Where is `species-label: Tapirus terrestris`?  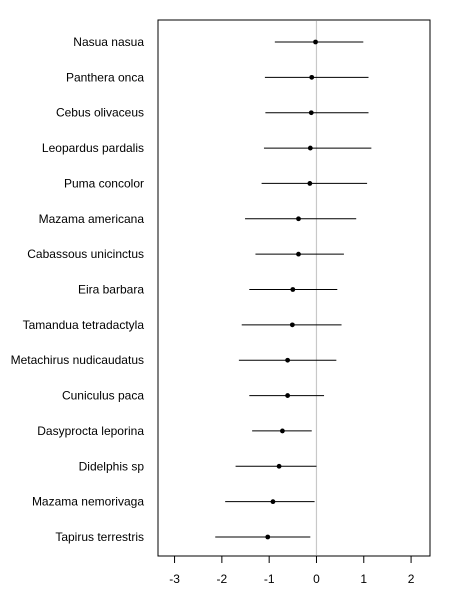 species-label: Tapirus terrestris is located at coordinates (99, 537).